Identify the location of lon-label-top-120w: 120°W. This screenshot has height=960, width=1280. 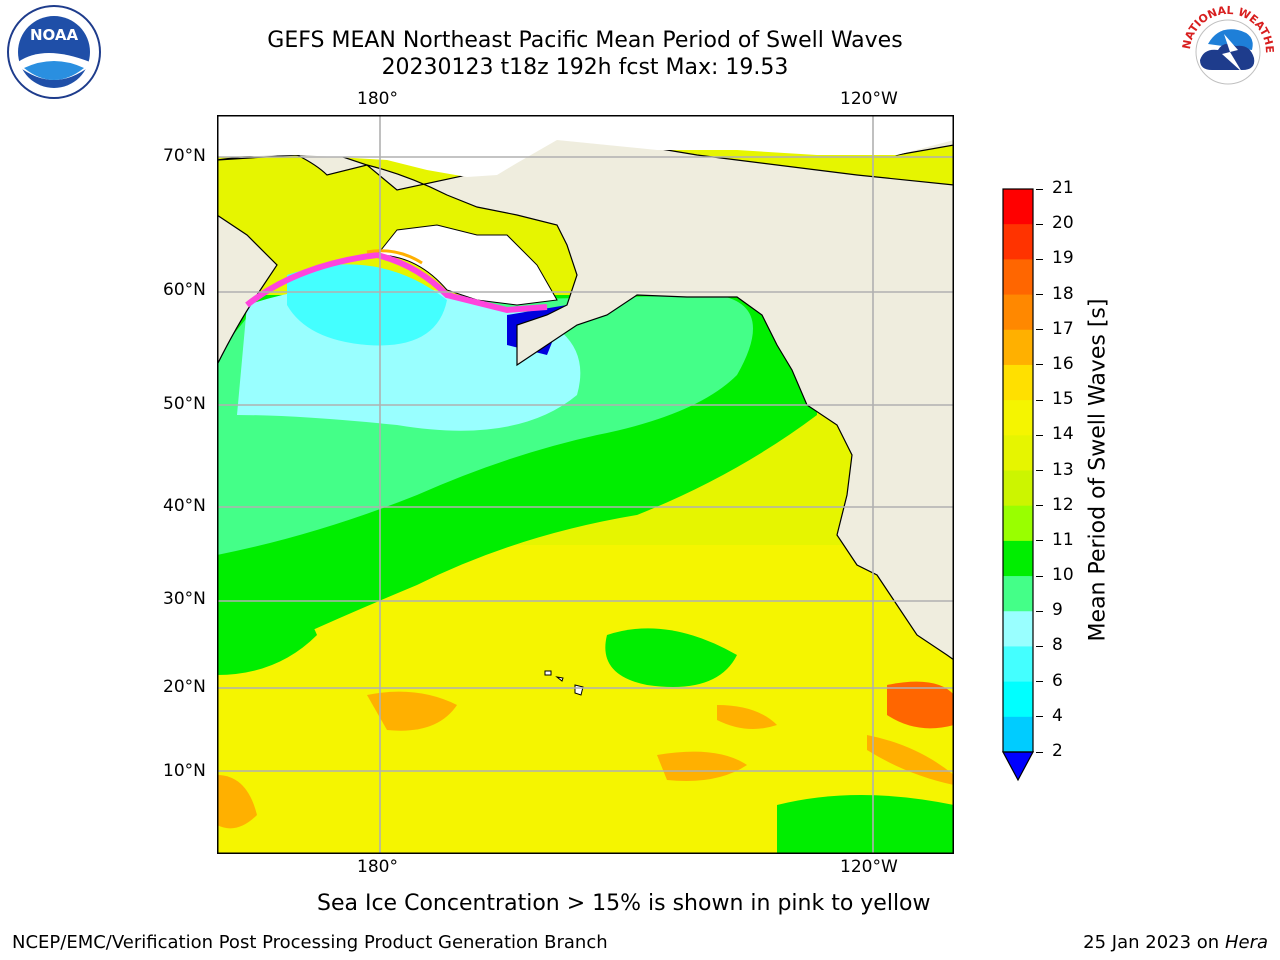
(869, 99).